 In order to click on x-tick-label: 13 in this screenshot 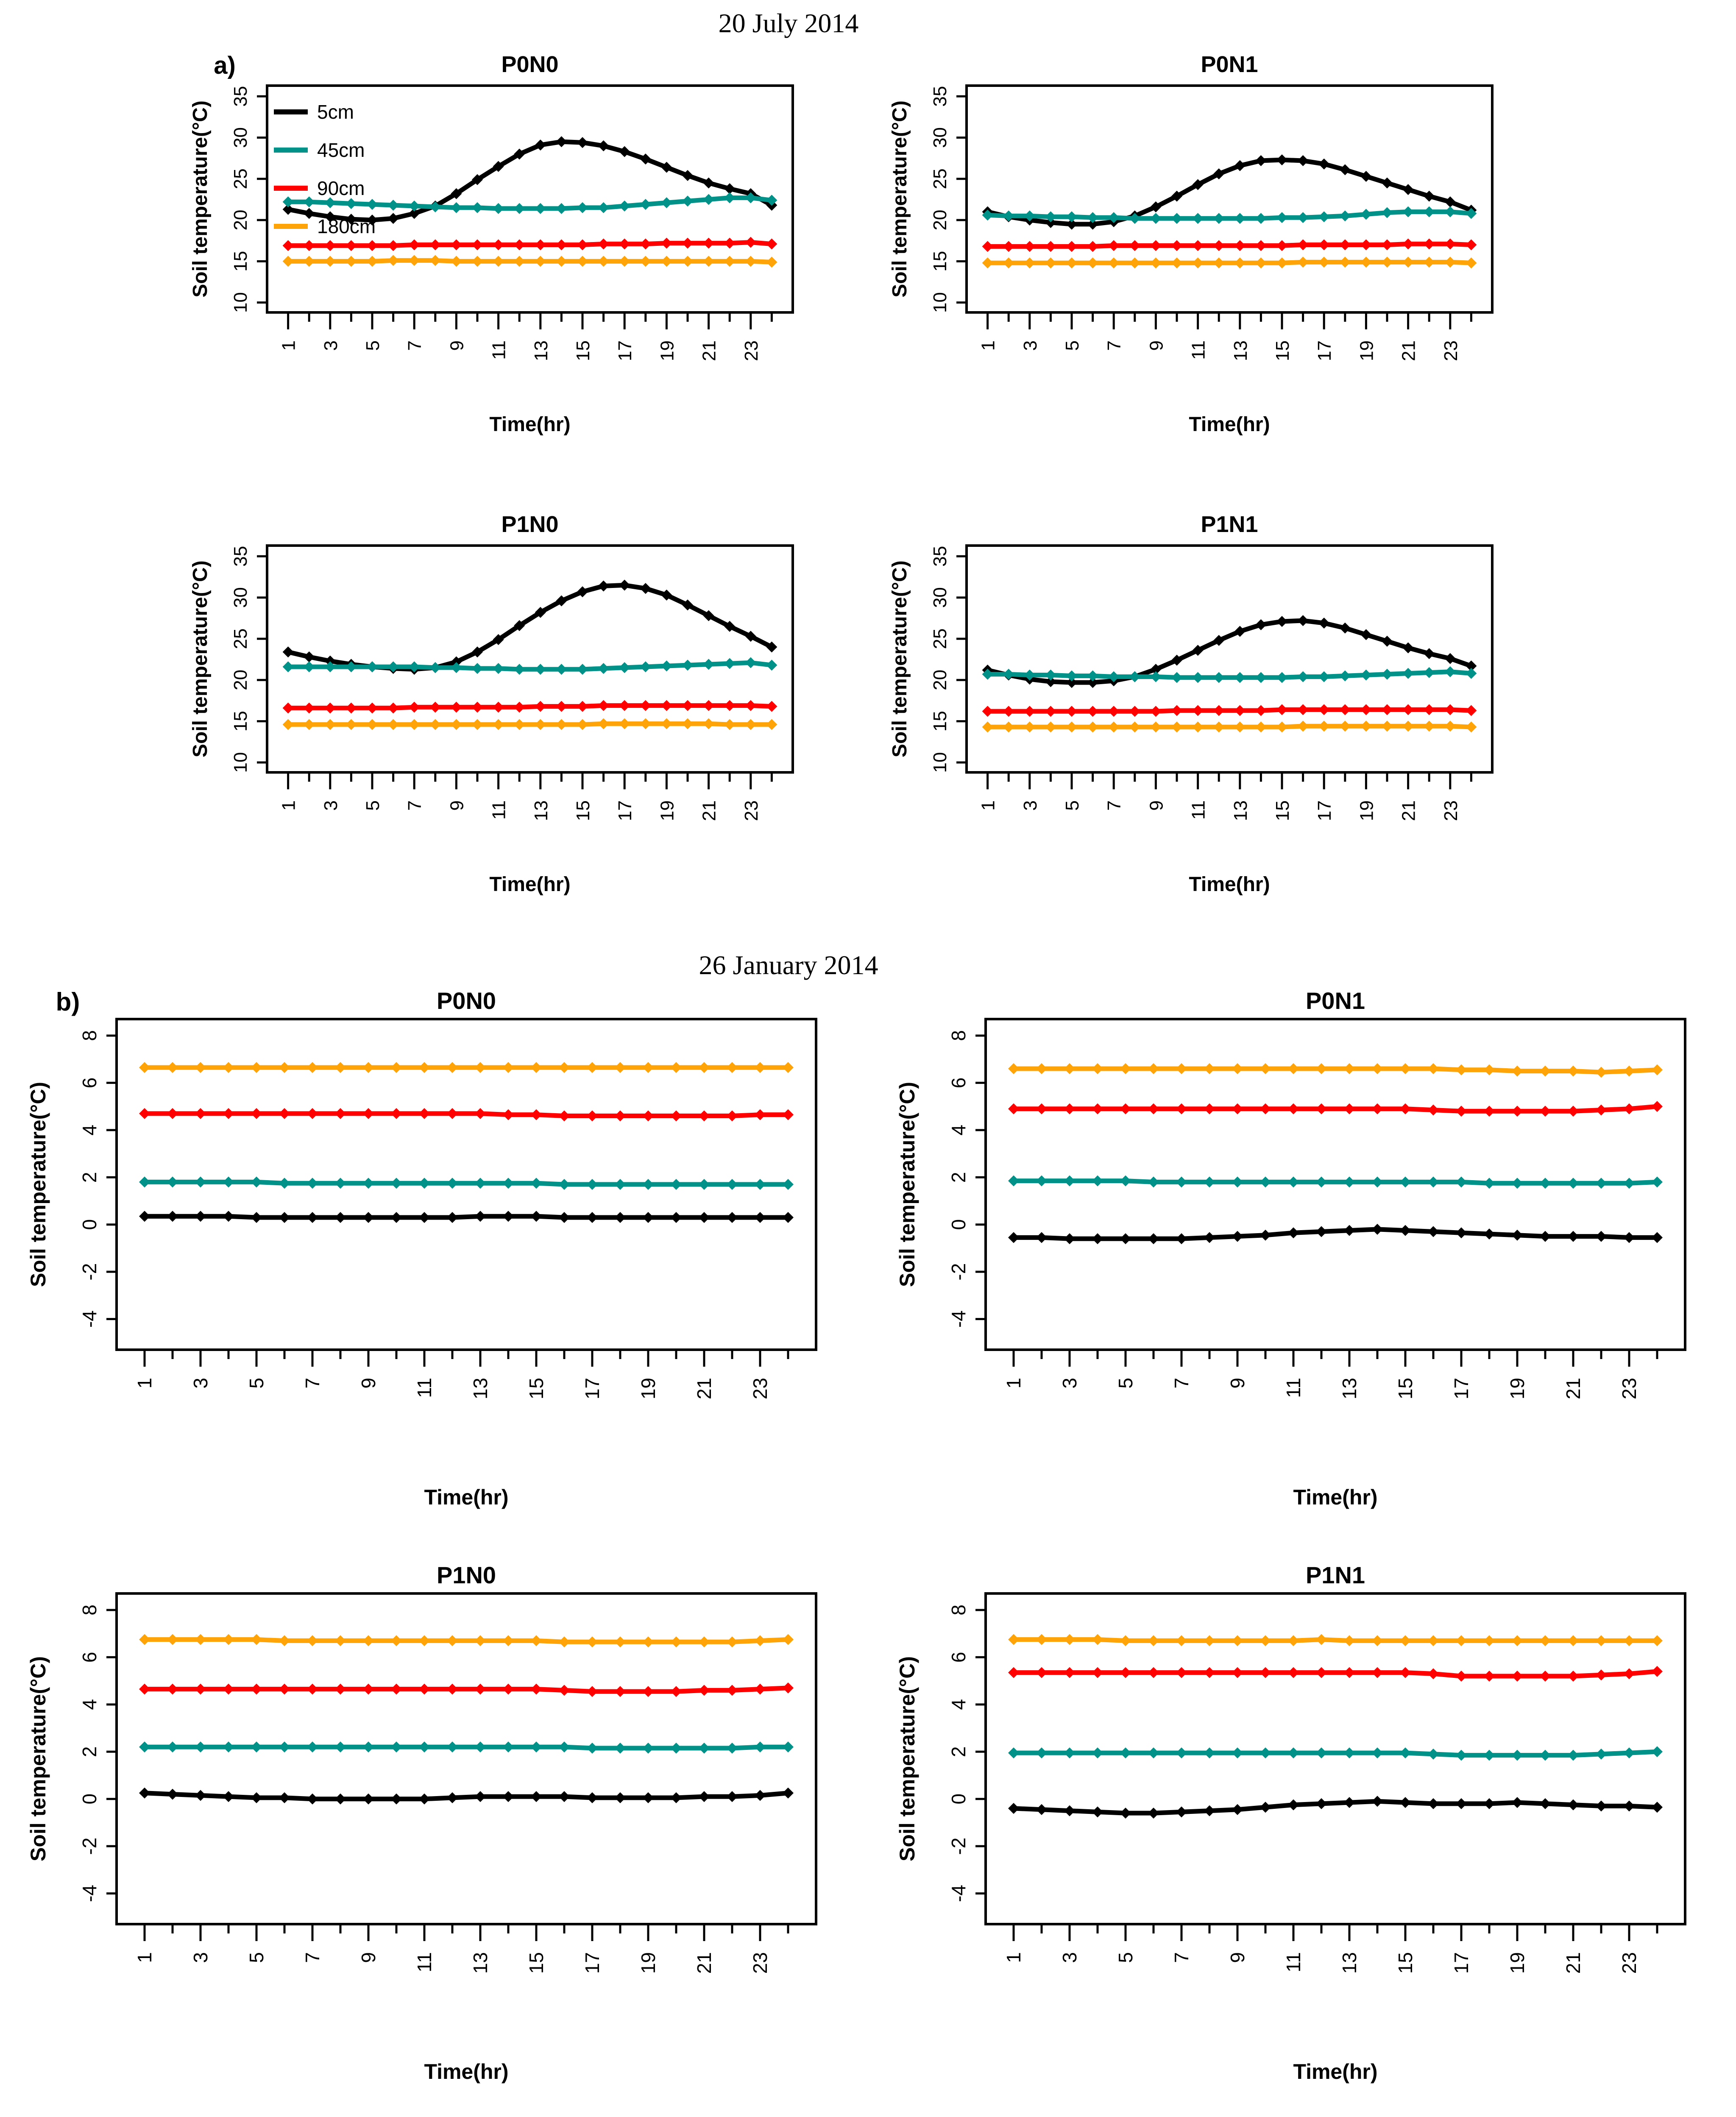, I will do `click(1240, 810)`.